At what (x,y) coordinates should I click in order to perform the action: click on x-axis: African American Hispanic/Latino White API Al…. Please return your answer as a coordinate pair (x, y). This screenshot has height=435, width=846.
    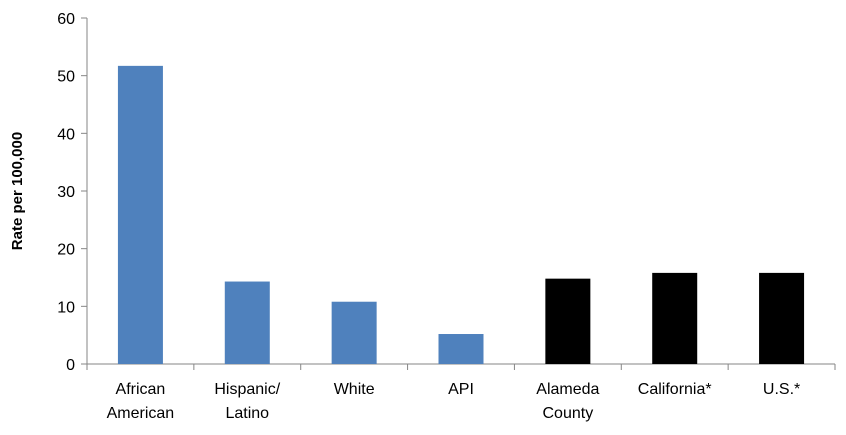
    Looking at the image, I should click on (461, 392).